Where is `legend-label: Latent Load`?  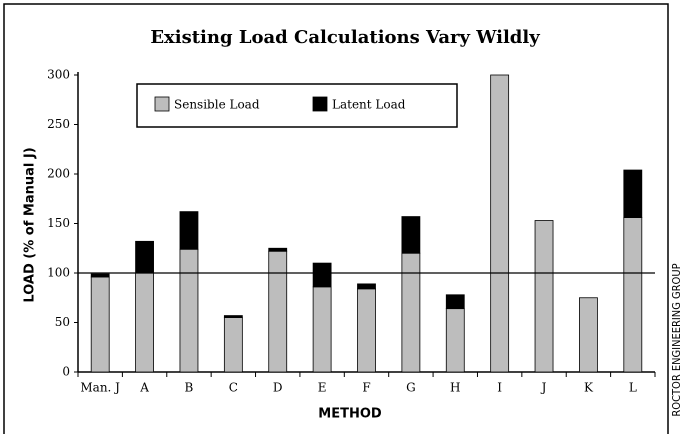 legend-label: Latent Load is located at coordinates (369, 105).